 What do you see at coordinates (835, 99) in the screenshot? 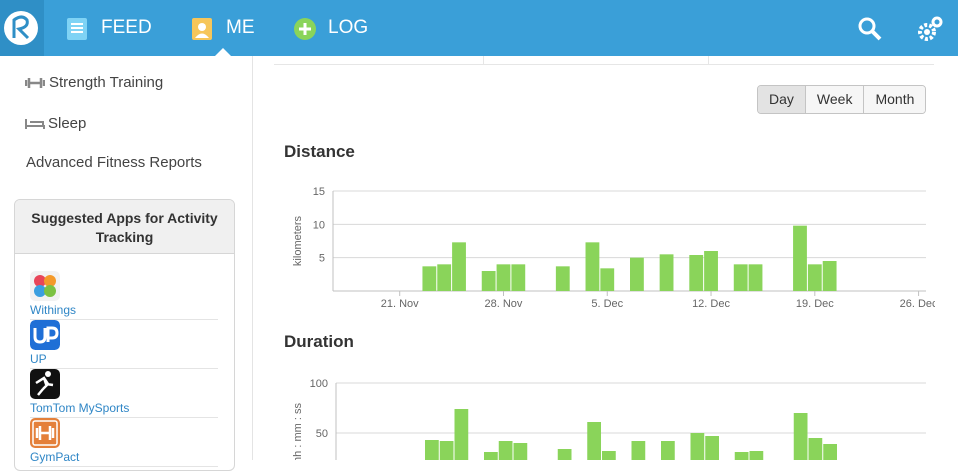
I see `range-button: Week` at bounding box center [835, 99].